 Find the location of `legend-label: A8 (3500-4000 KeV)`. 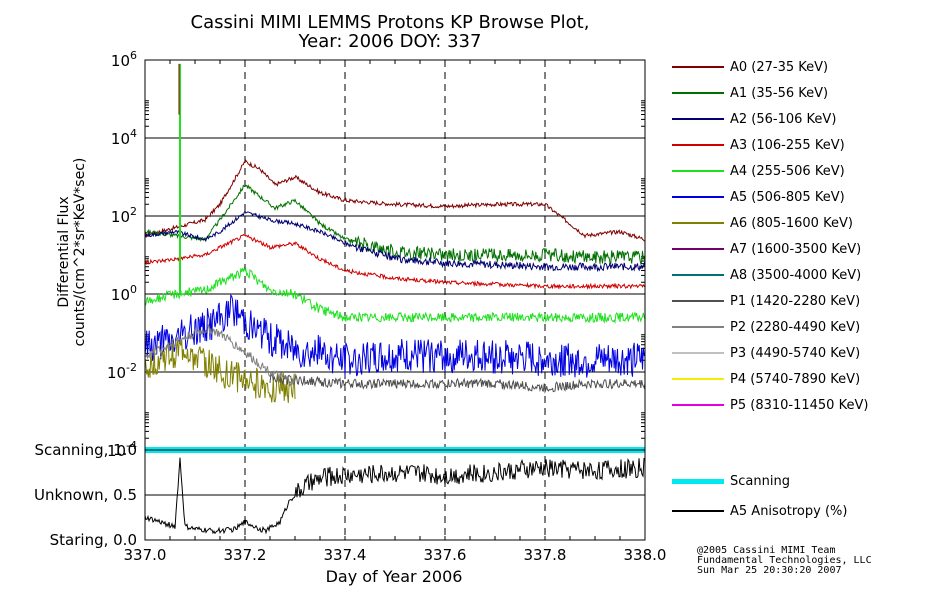

legend-label: A8 (3500-4000 KeV) is located at coordinates (796, 275).